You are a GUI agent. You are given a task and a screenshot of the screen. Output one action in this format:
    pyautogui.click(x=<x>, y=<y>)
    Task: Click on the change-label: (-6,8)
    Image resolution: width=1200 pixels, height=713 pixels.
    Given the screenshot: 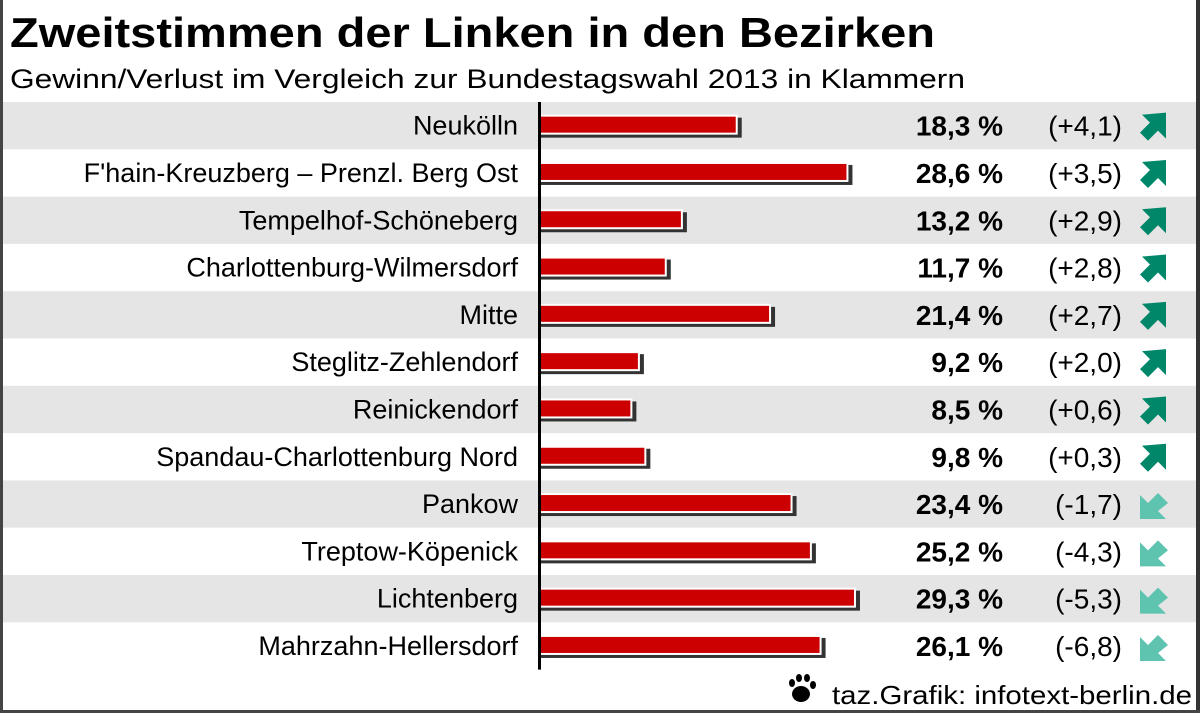 What is the action you would take?
    pyautogui.click(x=1088, y=646)
    